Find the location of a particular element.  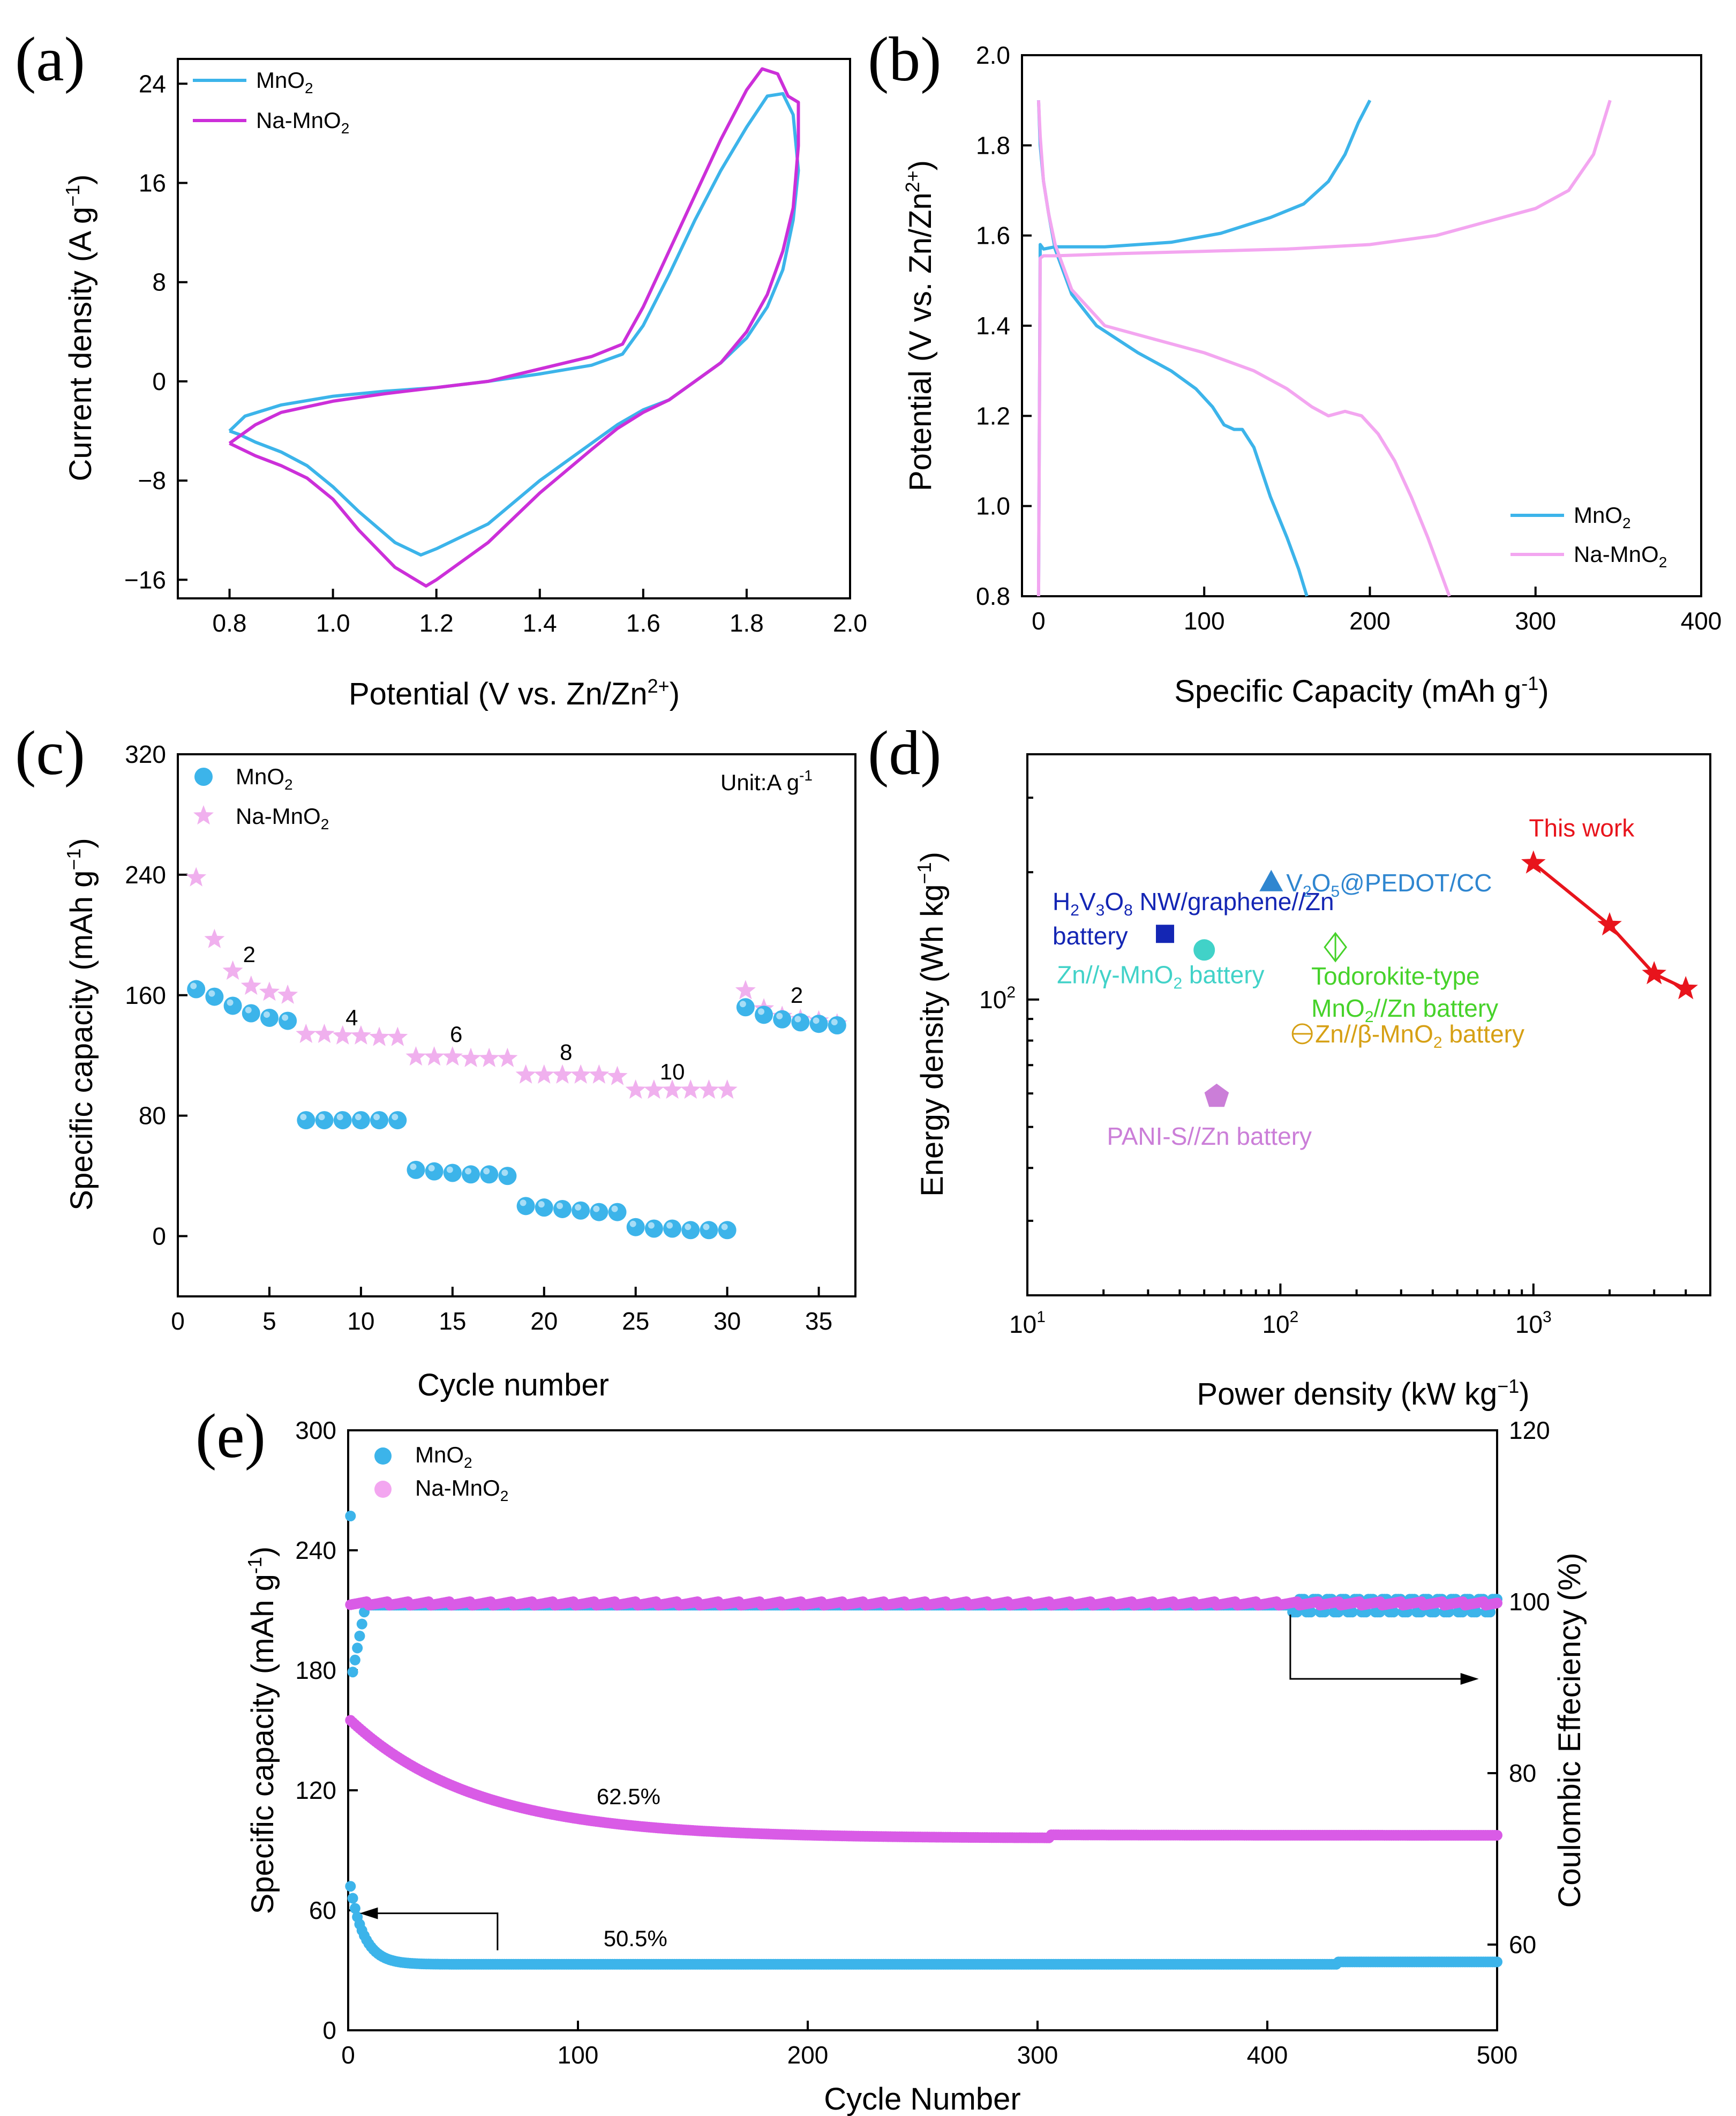

legend-c-mno2-marker is located at coordinates (204, 777).